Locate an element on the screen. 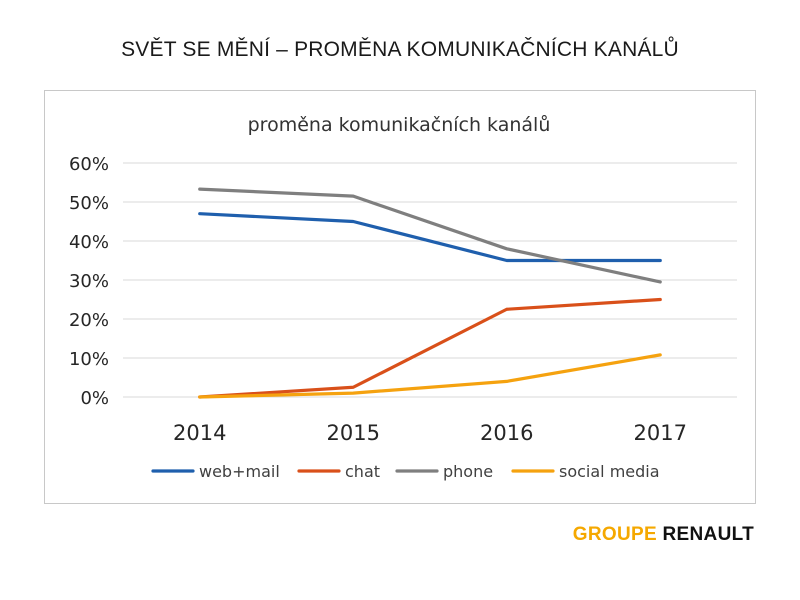  x-tick-label: 2014 is located at coordinates (199, 433).